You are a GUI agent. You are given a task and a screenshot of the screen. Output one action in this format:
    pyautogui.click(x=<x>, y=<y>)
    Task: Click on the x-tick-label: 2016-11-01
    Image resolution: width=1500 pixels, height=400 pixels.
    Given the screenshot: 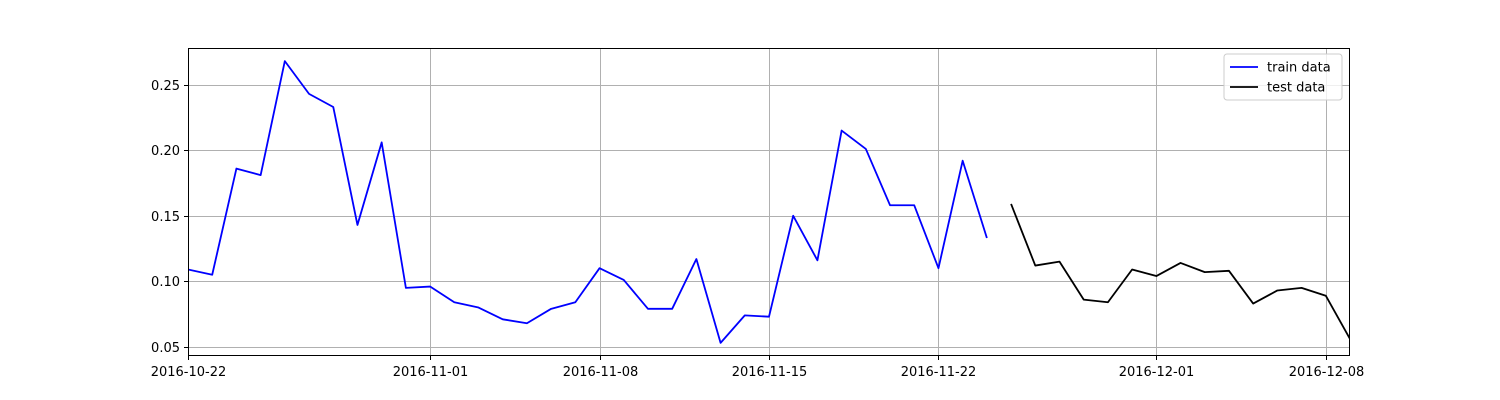 What is the action you would take?
    pyautogui.click(x=431, y=372)
    